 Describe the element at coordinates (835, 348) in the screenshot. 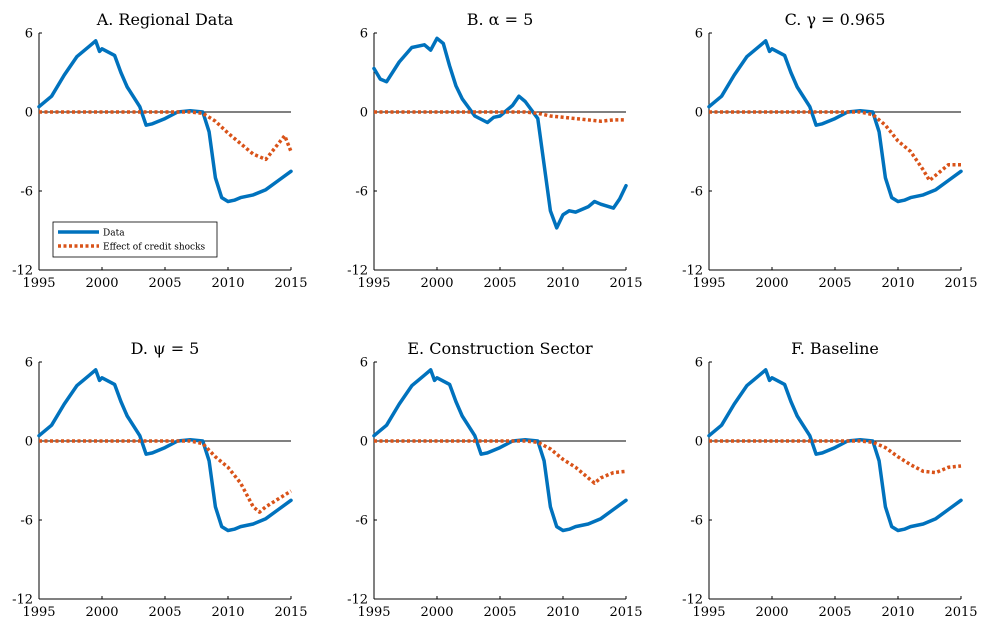

I see `panel-title: F. Baseline` at that location.